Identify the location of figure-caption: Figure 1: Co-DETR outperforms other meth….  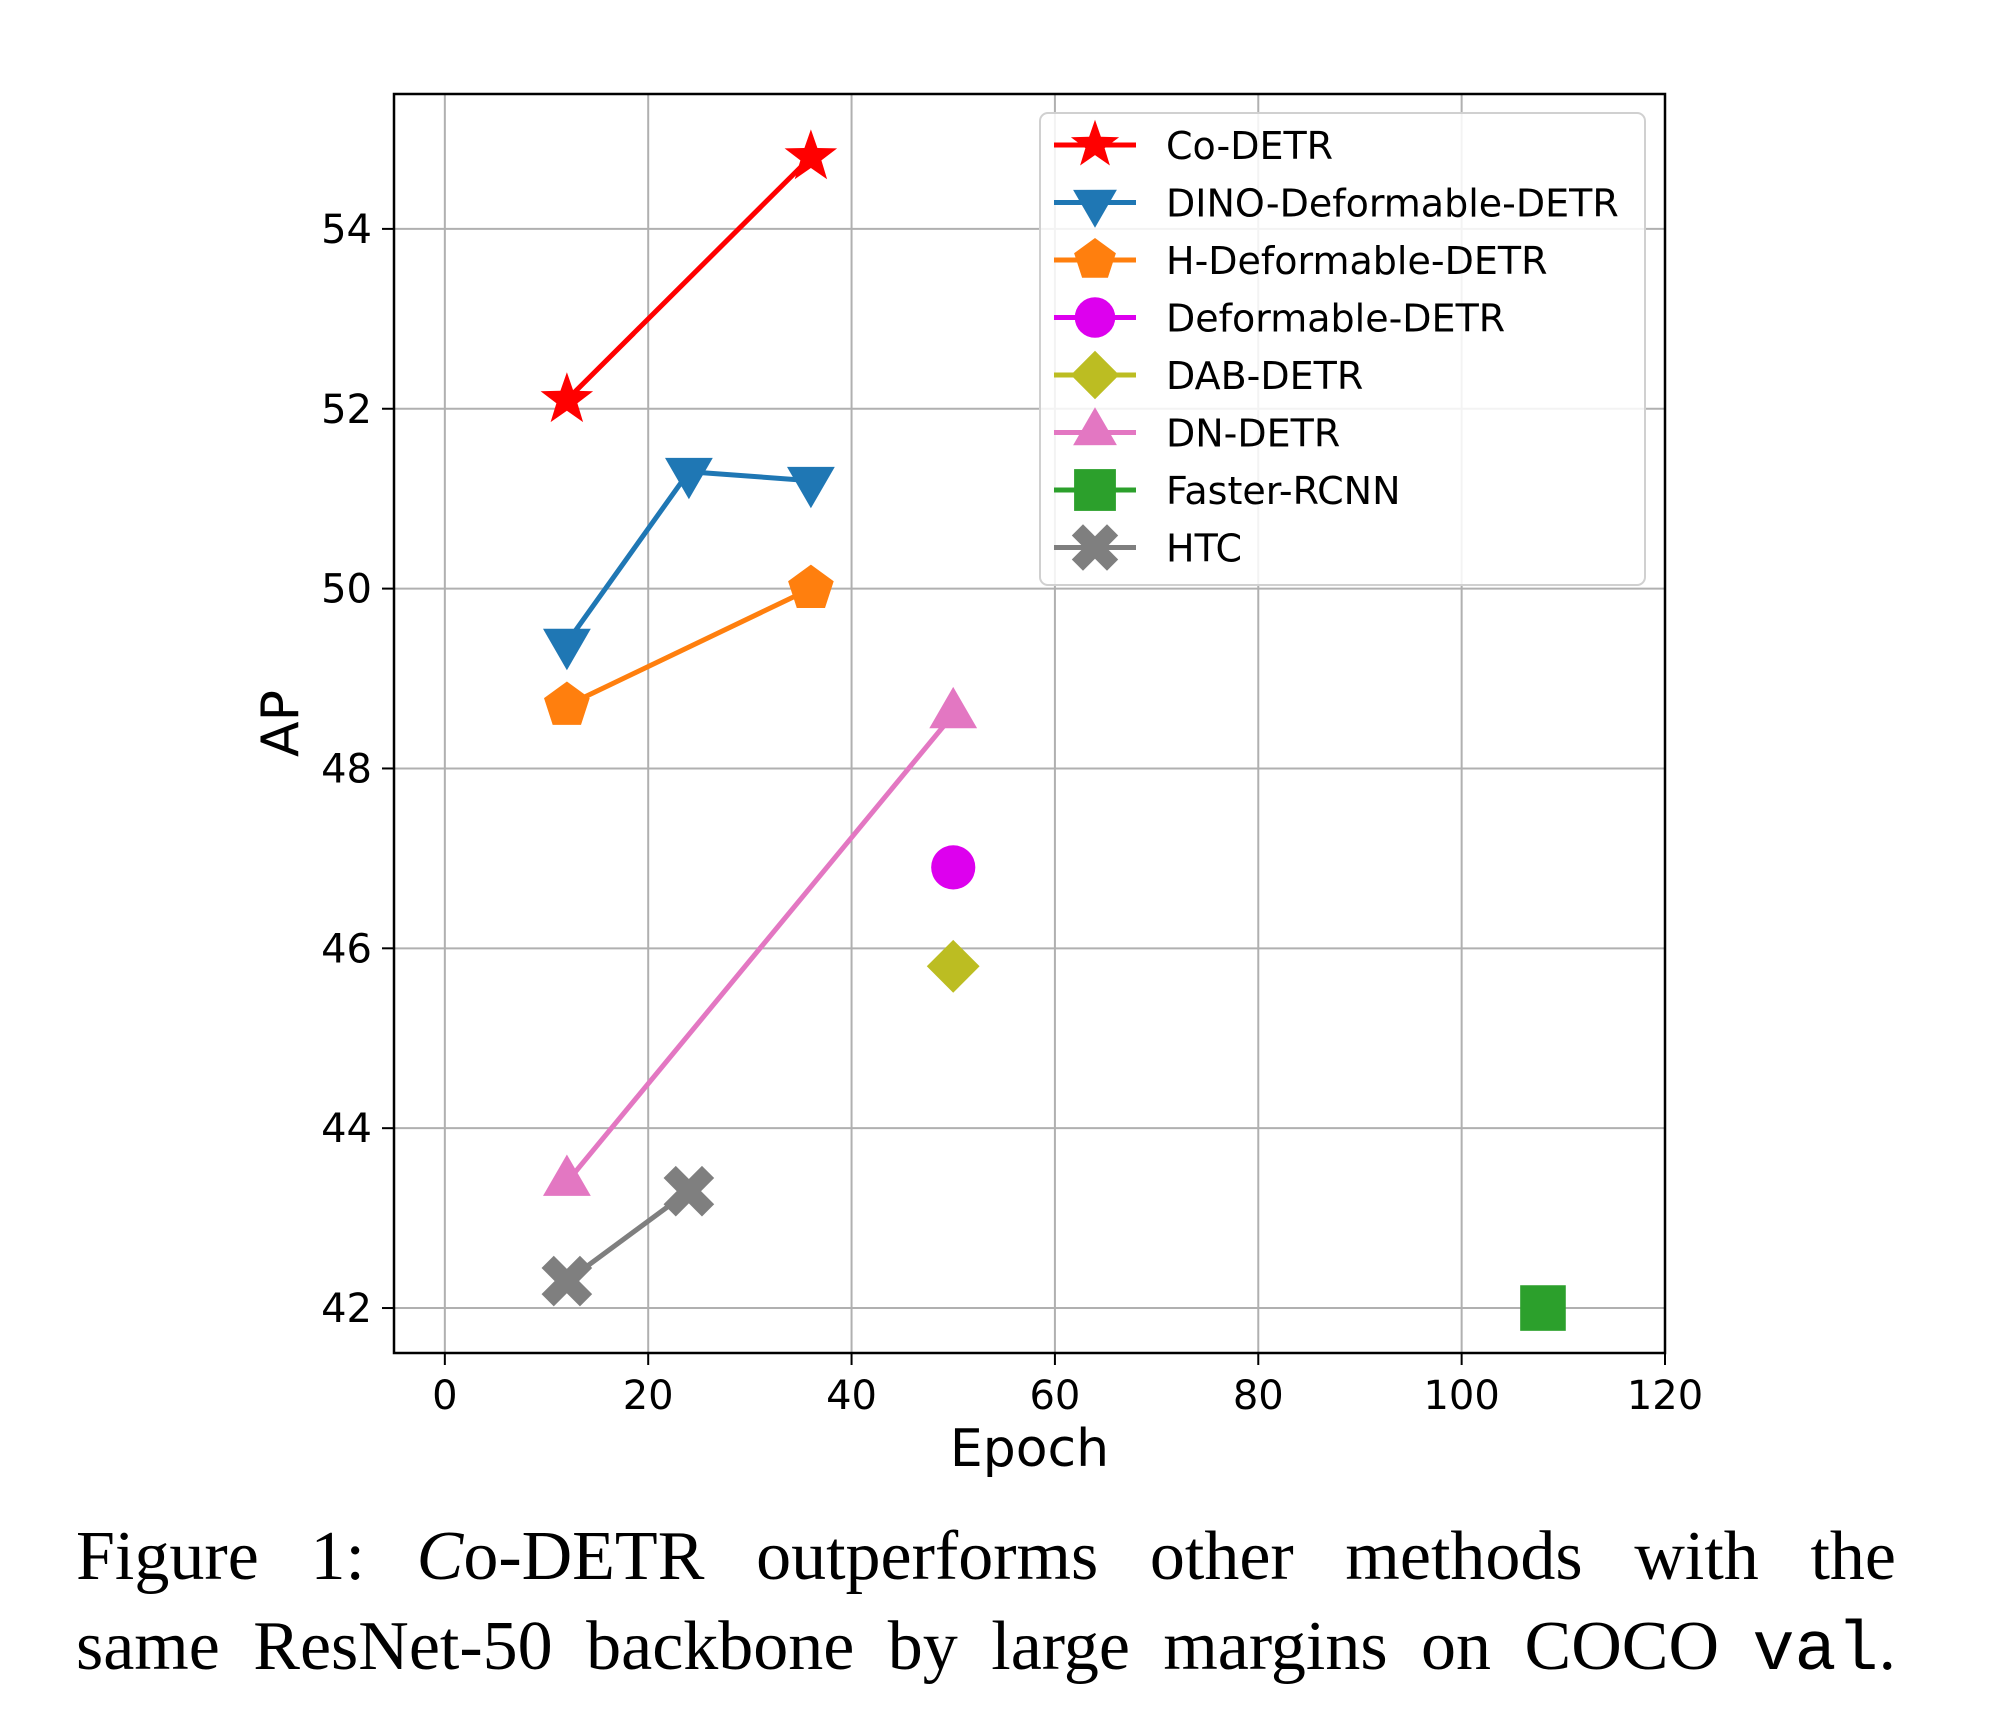
(986, 1604).